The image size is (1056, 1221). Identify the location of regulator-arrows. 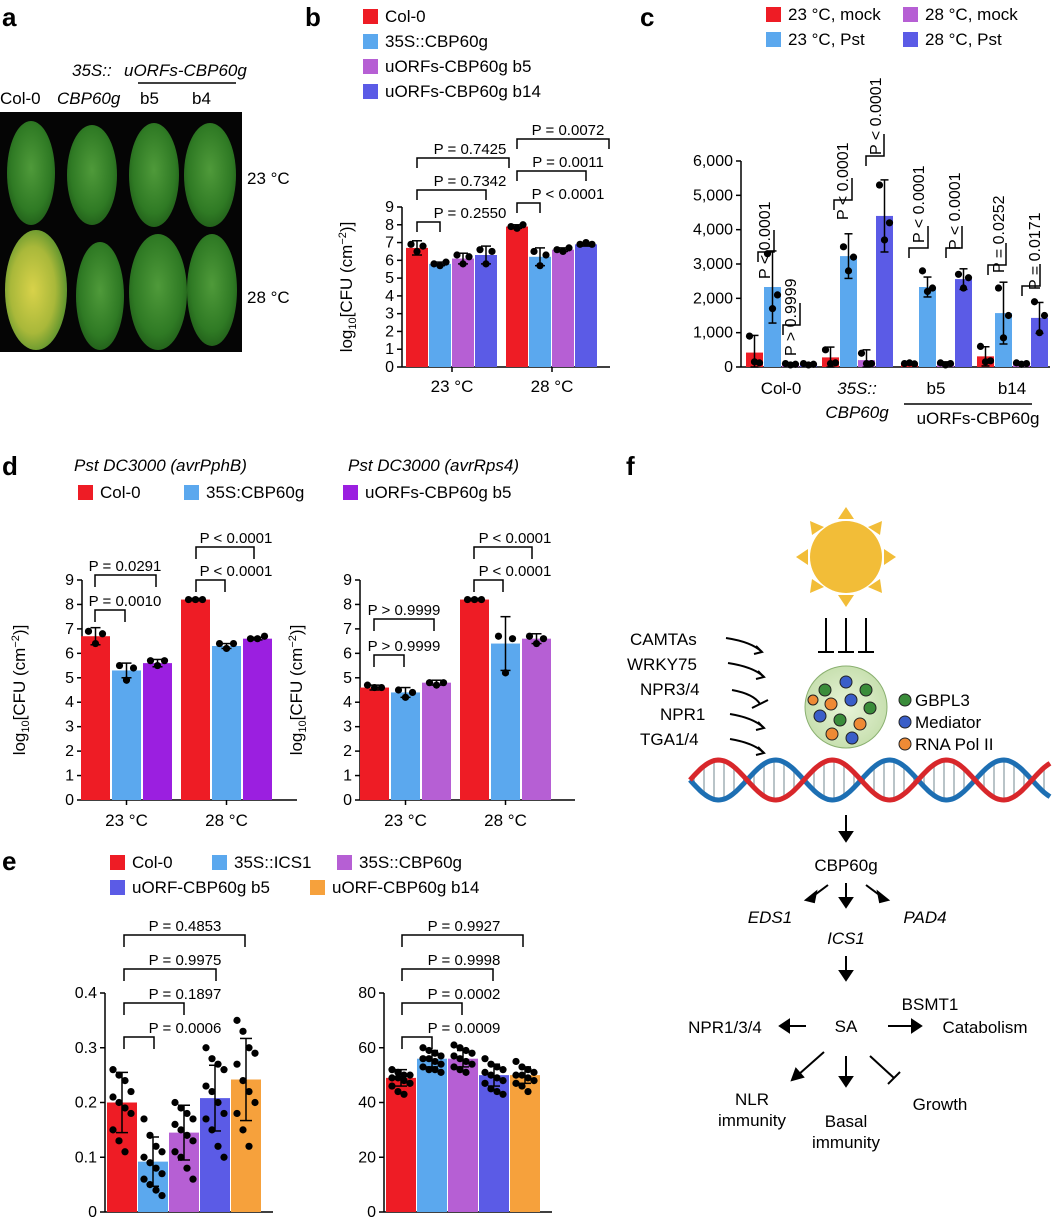
(747, 696).